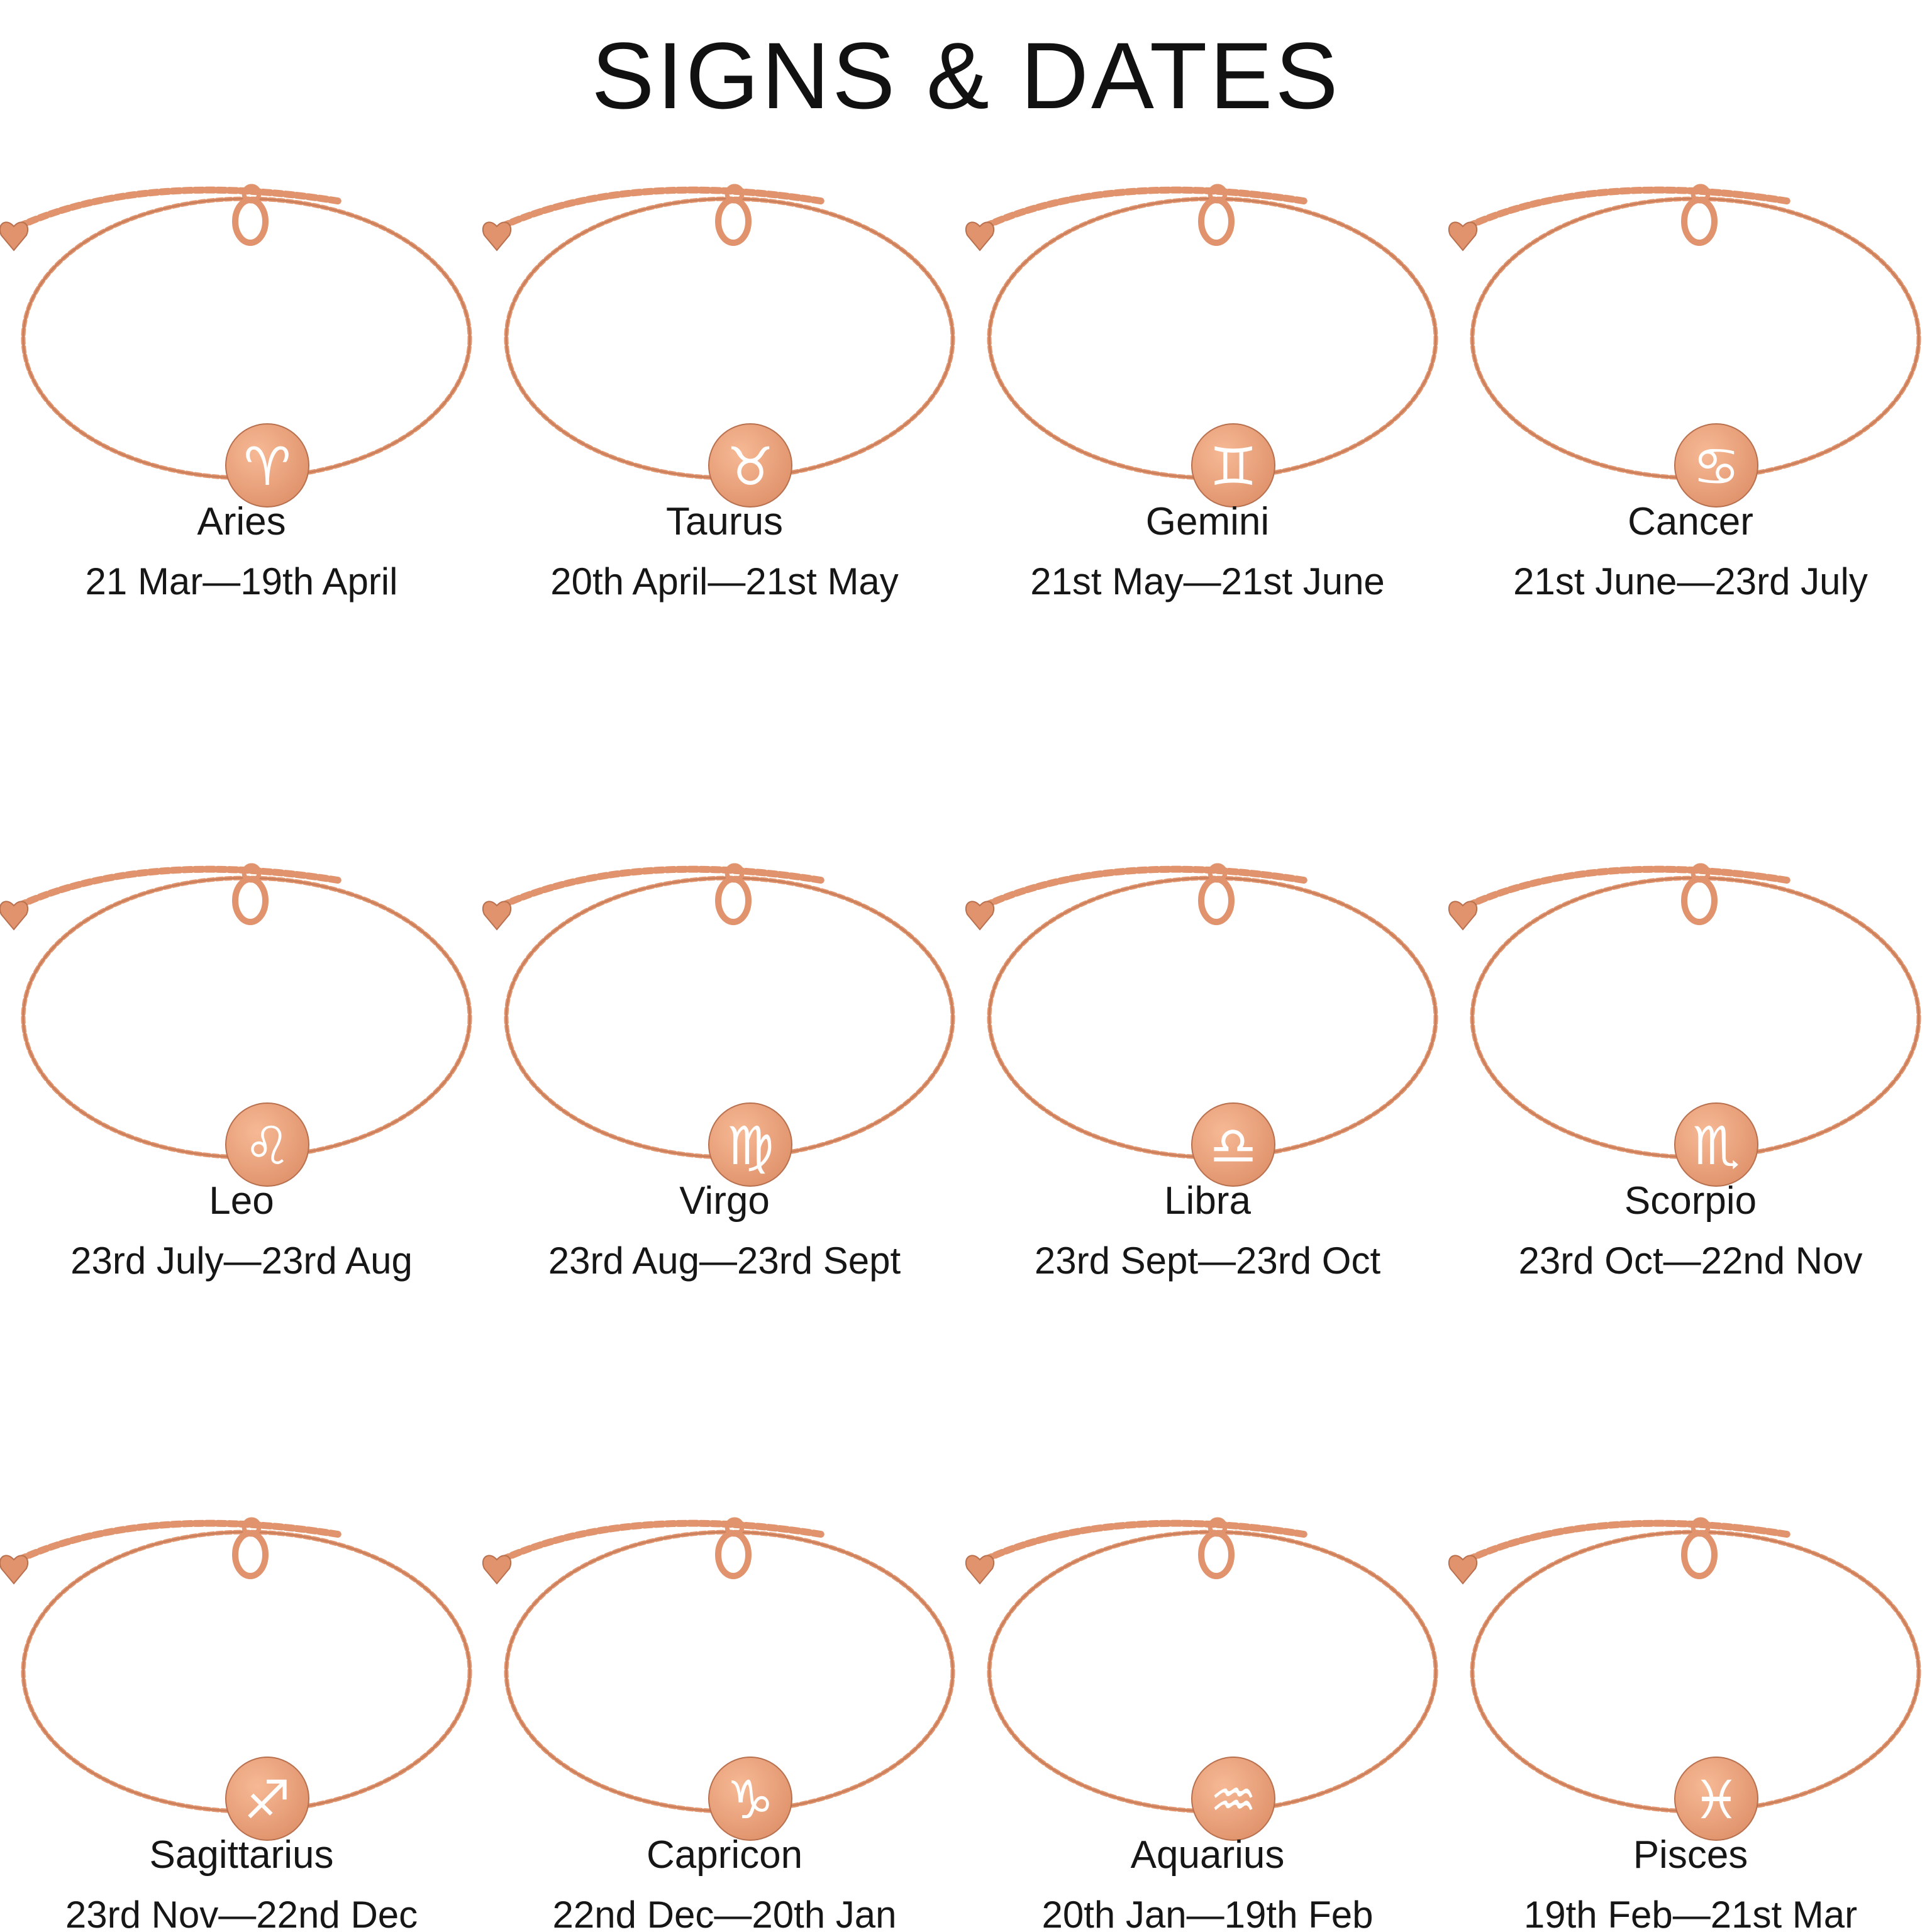  I want to click on gemini-icon: ♊, so click(1233, 466).